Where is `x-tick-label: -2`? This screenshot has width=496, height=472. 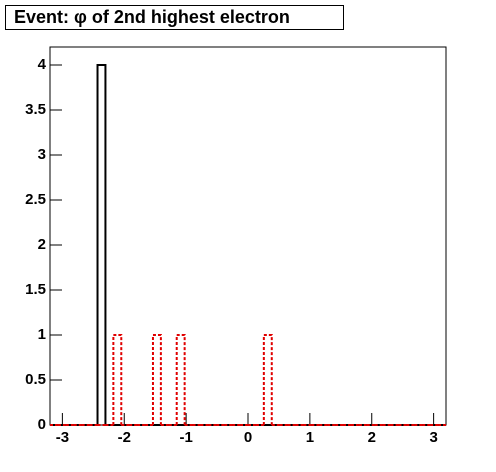
x-tick-label: -2 is located at coordinates (124, 437).